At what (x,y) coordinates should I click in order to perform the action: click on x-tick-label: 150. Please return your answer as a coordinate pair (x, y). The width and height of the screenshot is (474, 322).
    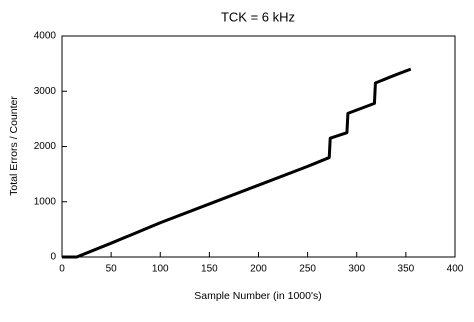
    Looking at the image, I should click on (209, 269).